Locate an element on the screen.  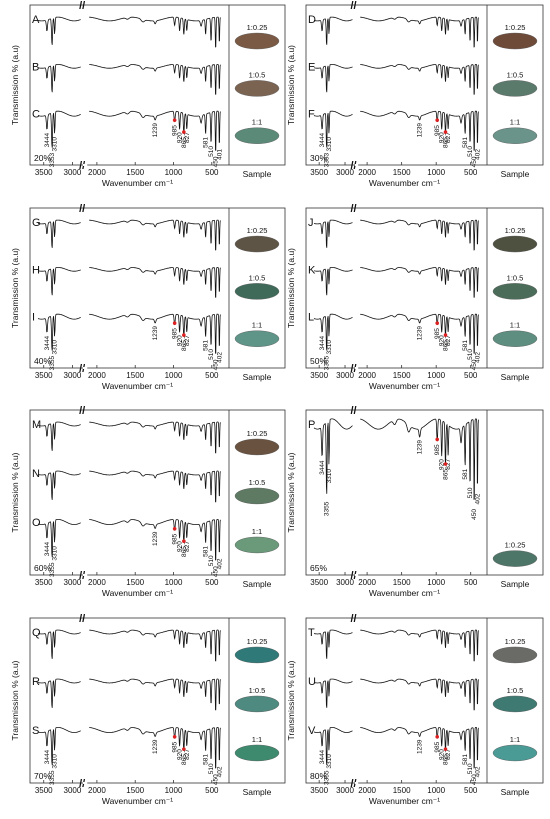
peak-label: 1239 is located at coordinates (420, 130).